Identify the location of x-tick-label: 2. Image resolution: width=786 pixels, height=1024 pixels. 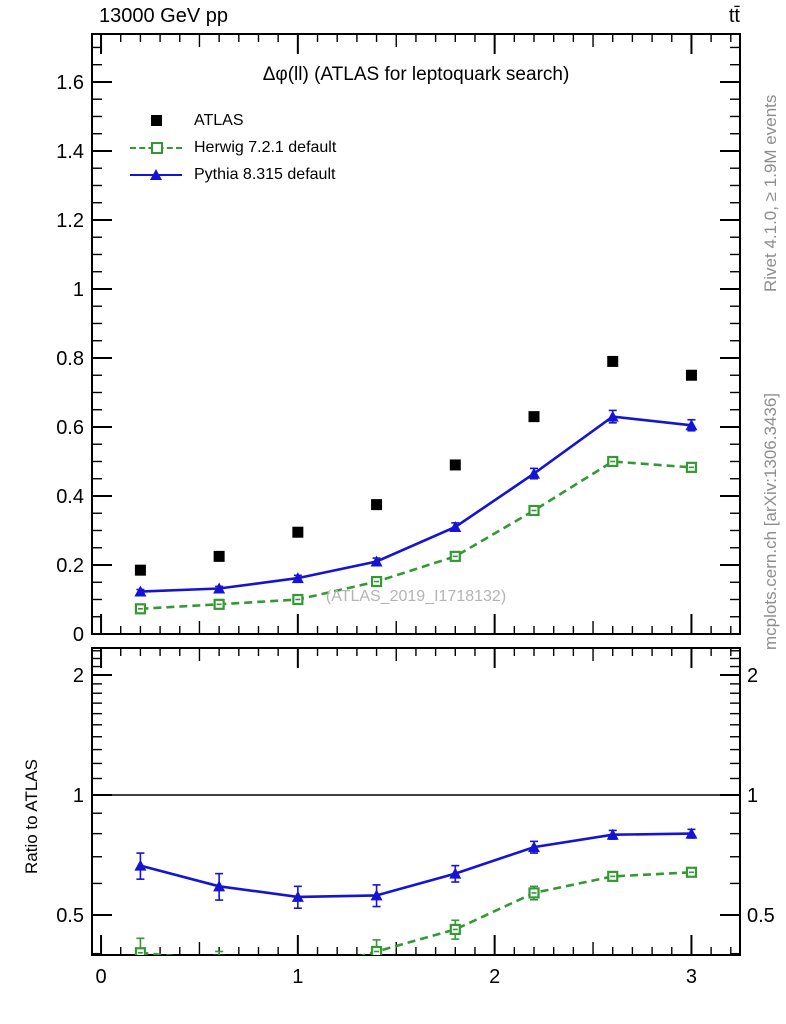
(494, 977).